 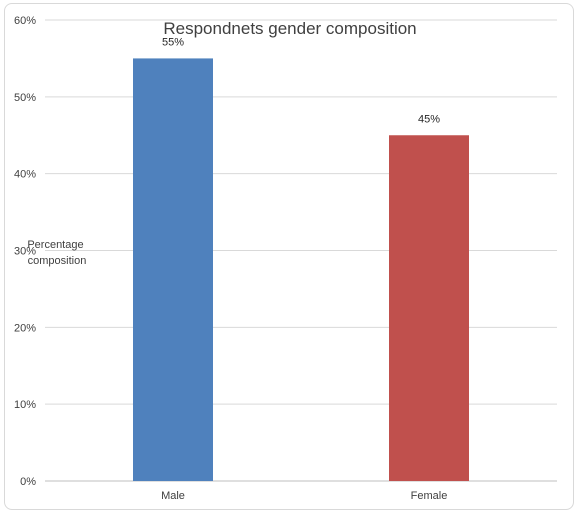 What do you see at coordinates (289, 28) in the screenshot?
I see `chart-title: Respondnets gender composition` at bounding box center [289, 28].